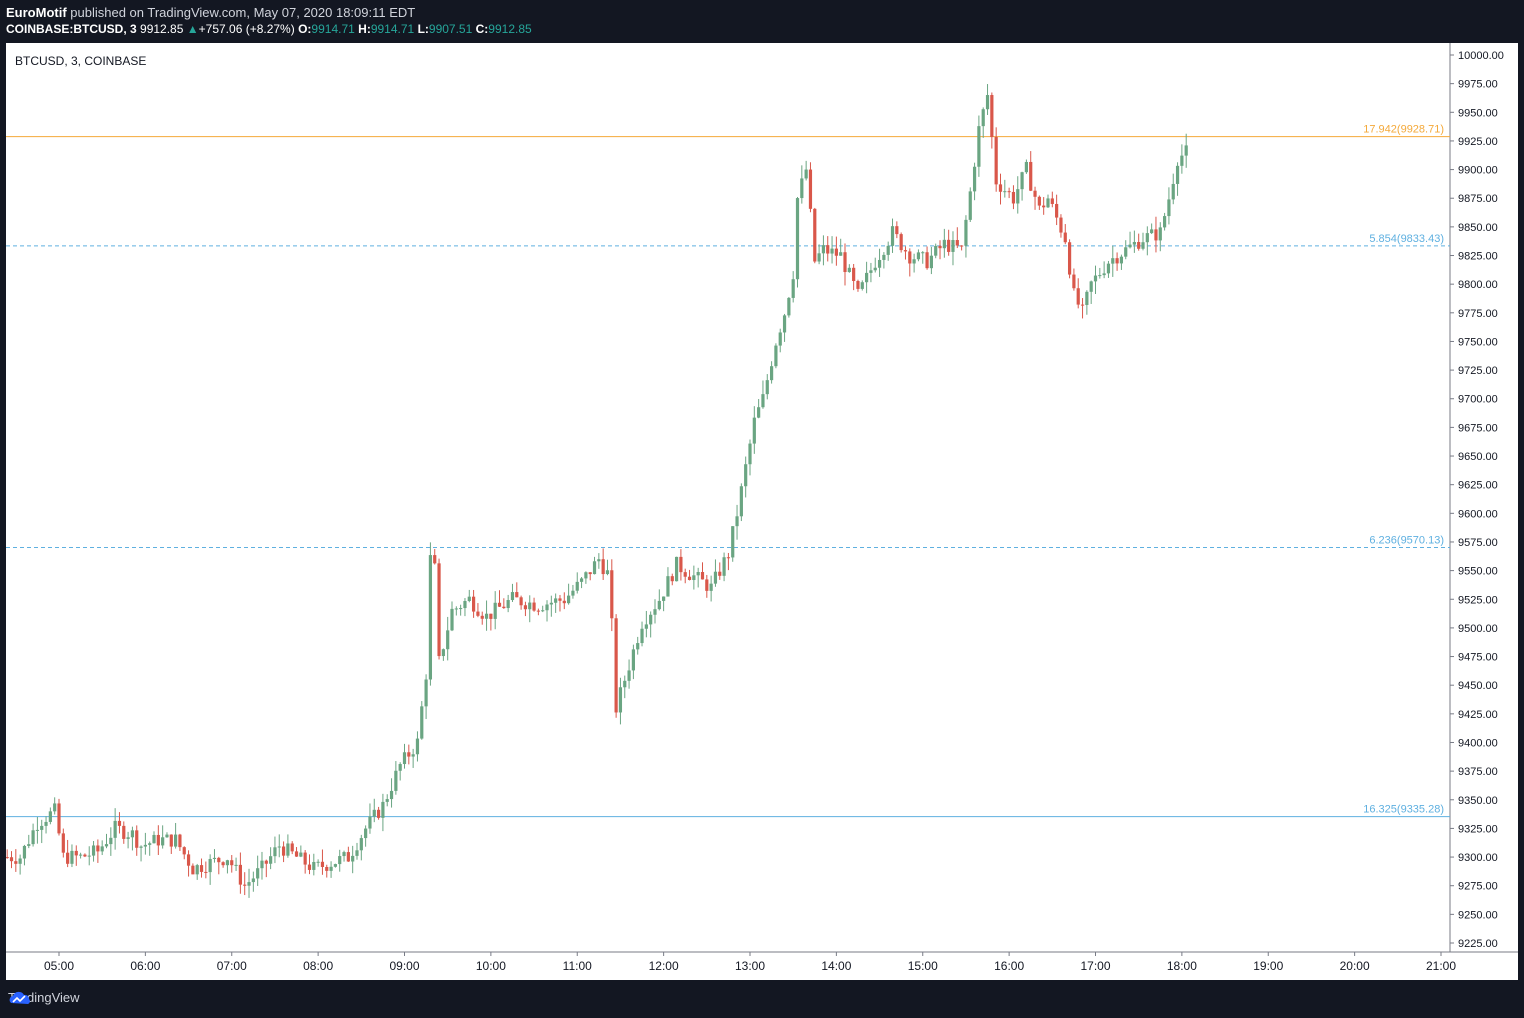 The width and height of the screenshot is (1524, 1018). I want to click on tradingview-logo: TradingView, so click(44, 997).